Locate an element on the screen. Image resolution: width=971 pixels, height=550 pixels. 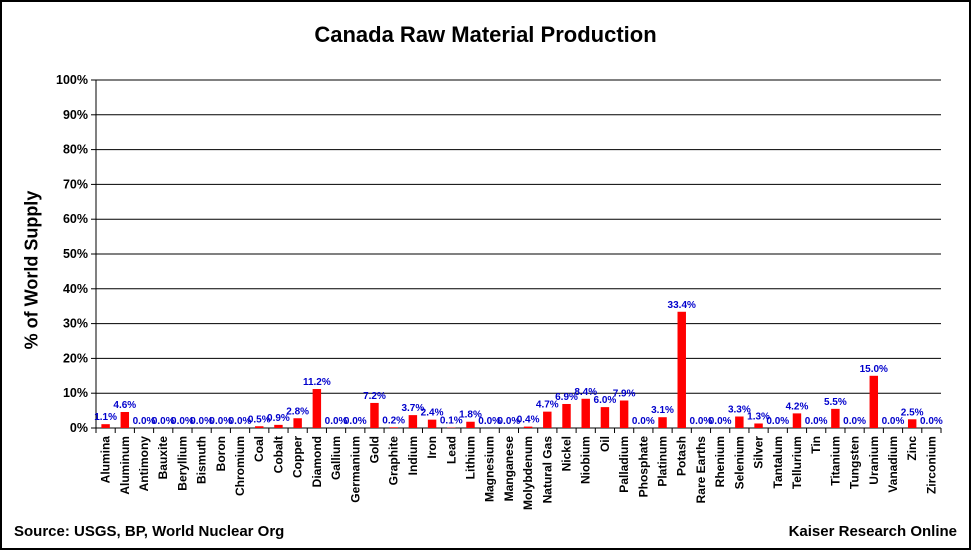
data-label: 2.5% is located at coordinates (912, 412).